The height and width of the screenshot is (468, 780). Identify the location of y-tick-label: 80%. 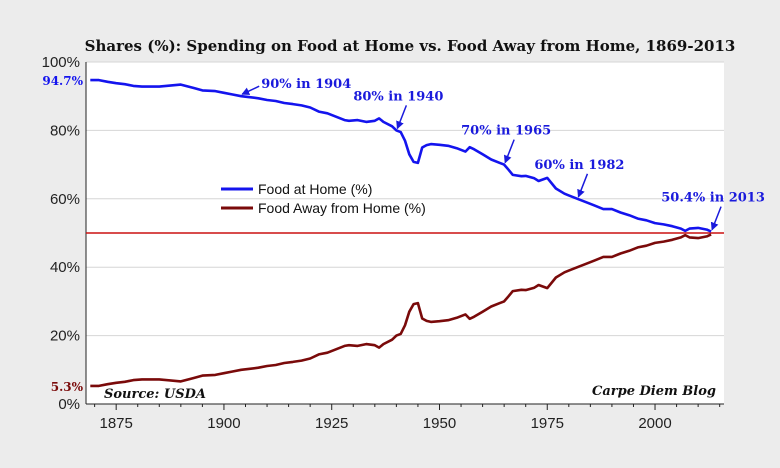
(65, 130).